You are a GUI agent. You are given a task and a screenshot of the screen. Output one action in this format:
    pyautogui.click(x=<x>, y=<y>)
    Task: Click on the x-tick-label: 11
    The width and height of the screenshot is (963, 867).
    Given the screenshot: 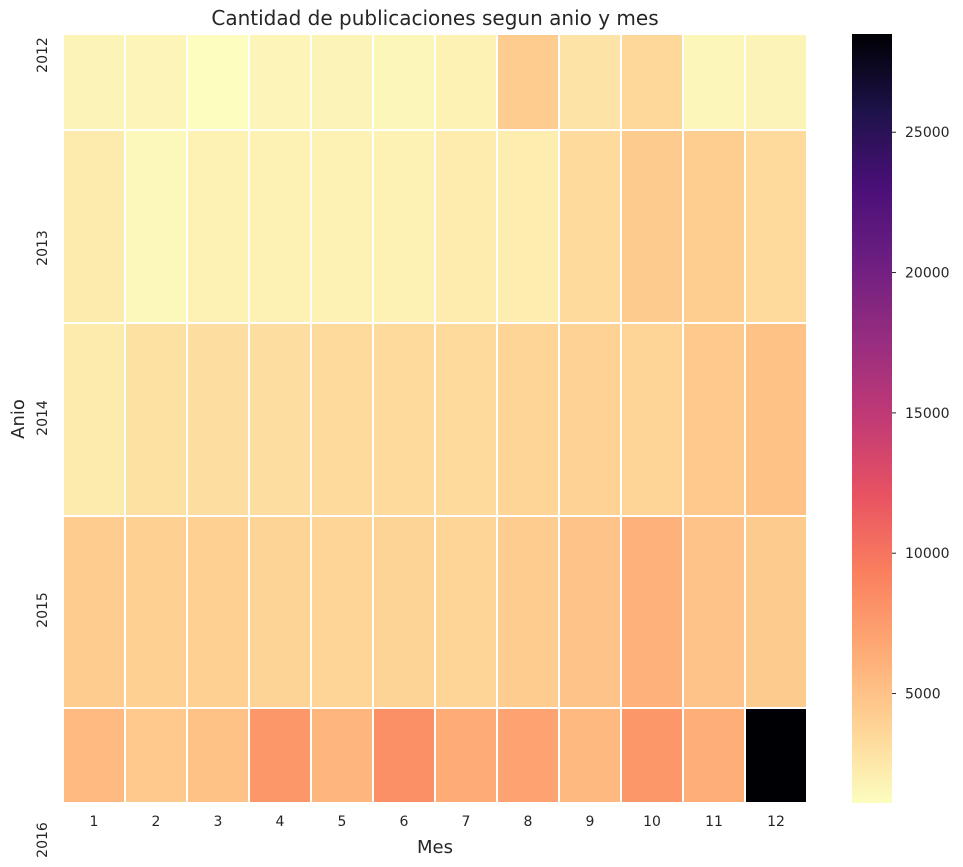 What is the action you would take?
    pyautogui.click(x=714, y=822)
    